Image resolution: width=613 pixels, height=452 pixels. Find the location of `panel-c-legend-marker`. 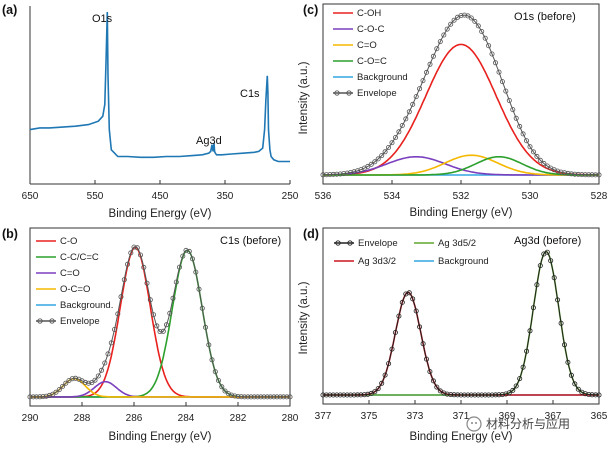

panel-c-legend-marker is located at coordinates (349, 93).